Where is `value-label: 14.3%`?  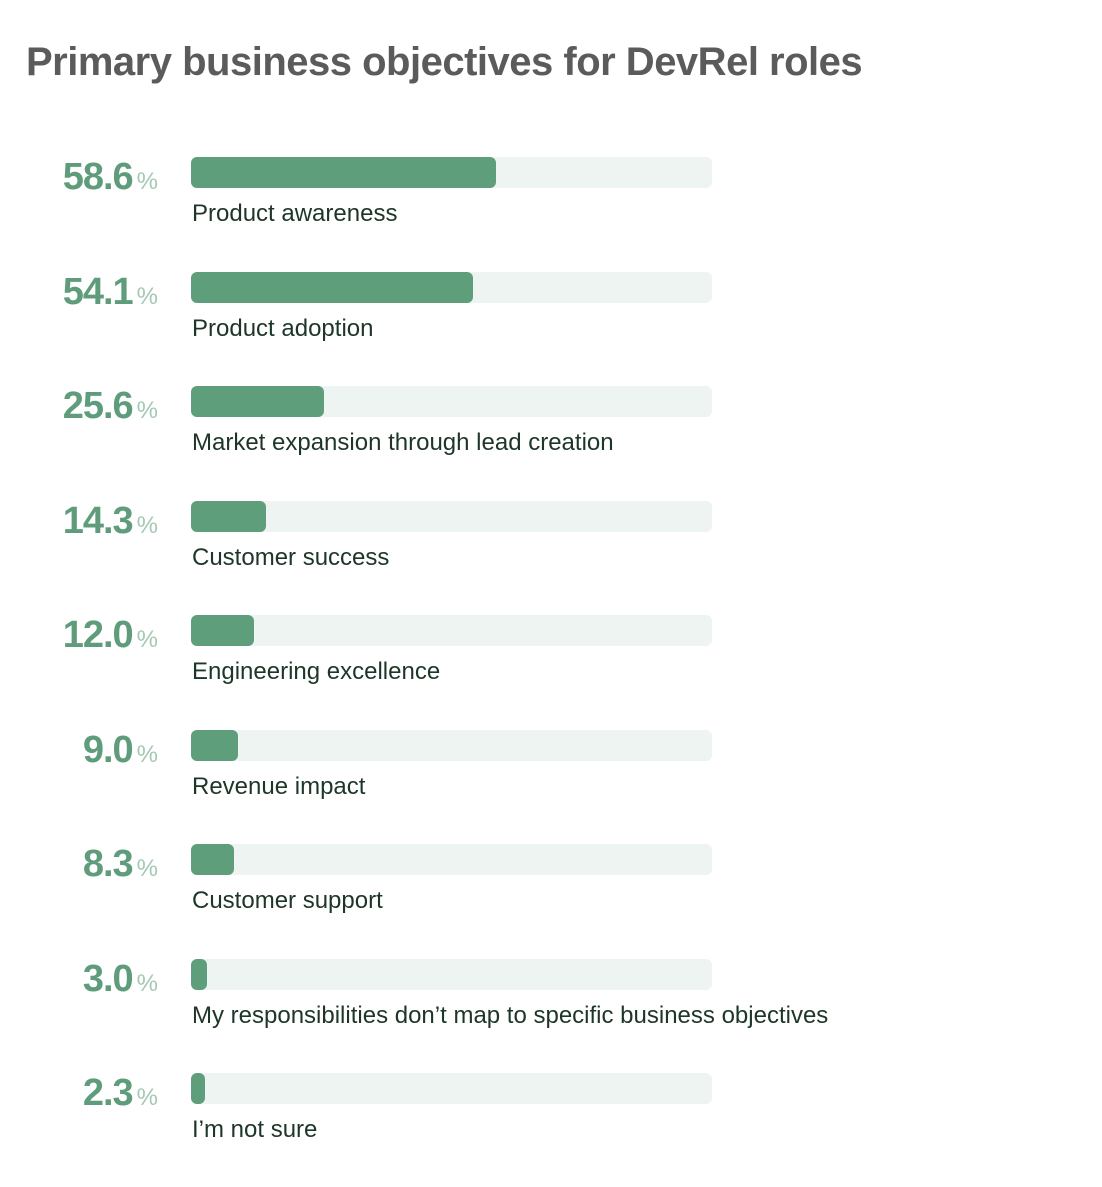 value-label: 14.3% is located at coordinates (110, 520).